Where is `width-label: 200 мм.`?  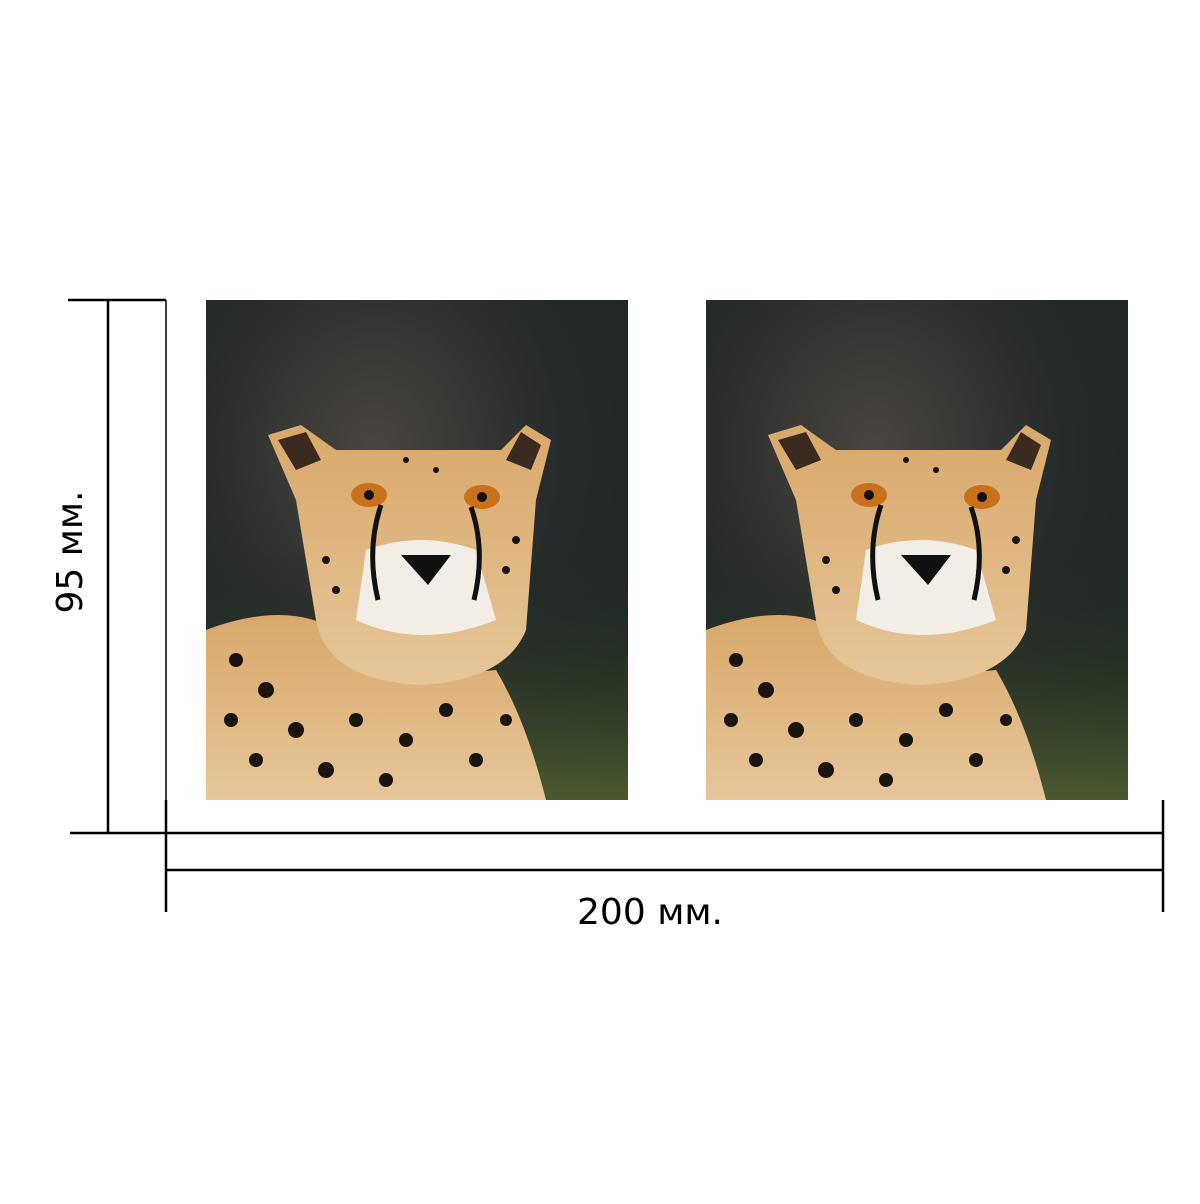 width-label: 200 мм. is located at coordinates (650, 912).